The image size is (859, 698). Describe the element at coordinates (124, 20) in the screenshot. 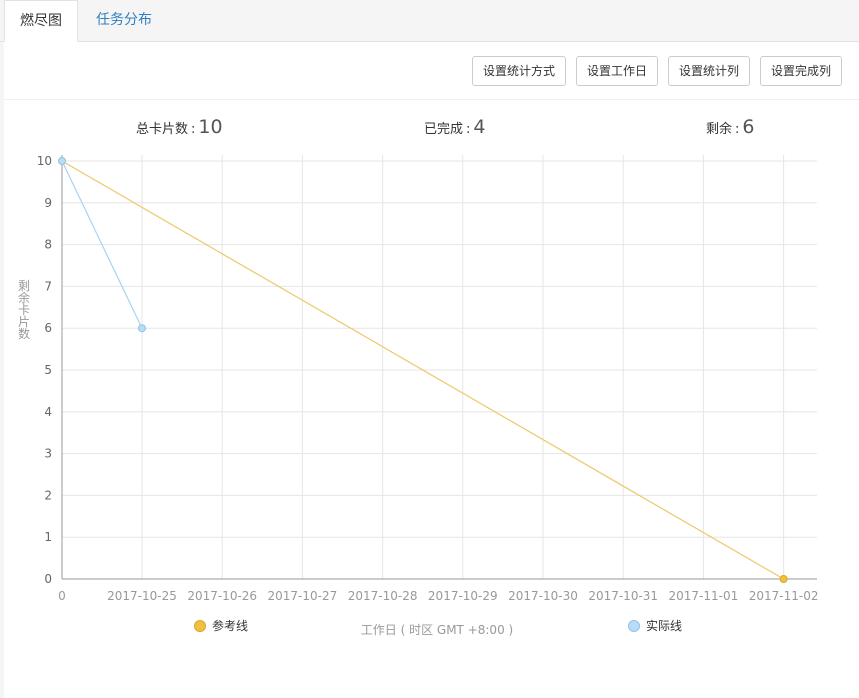

I see `tab-task-distribution: 任务分布` at that location.